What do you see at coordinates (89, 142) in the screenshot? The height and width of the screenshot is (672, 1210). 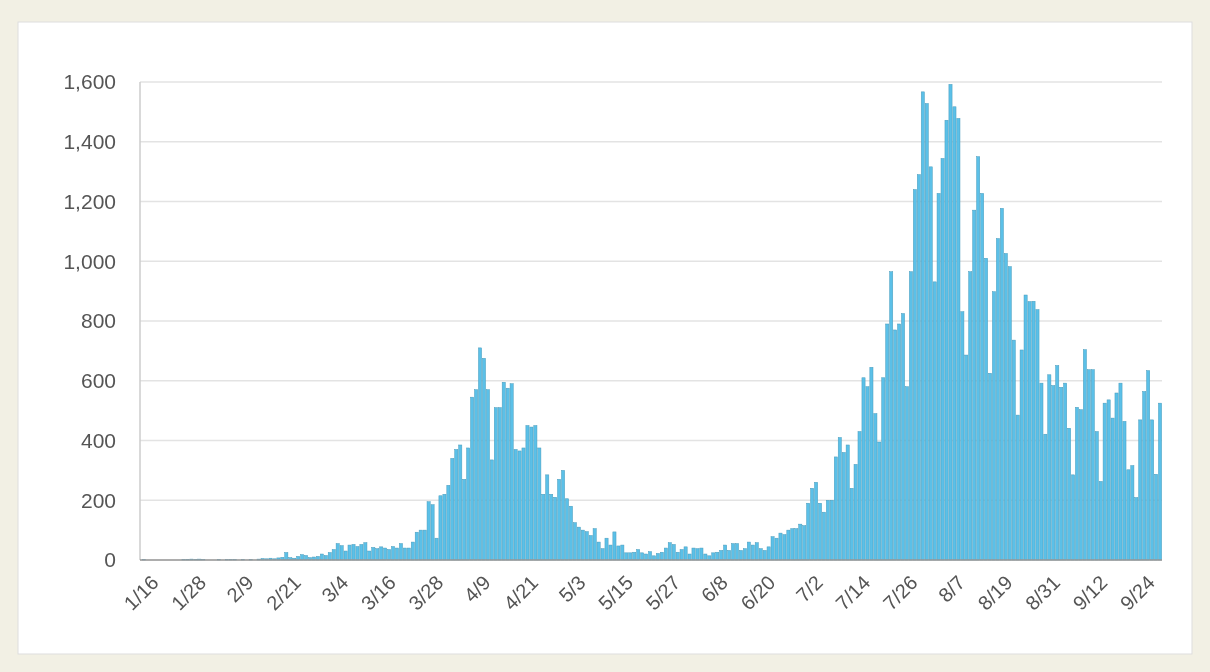 I see `y-tick-label: 1,400` at bounding box center [89, 142].